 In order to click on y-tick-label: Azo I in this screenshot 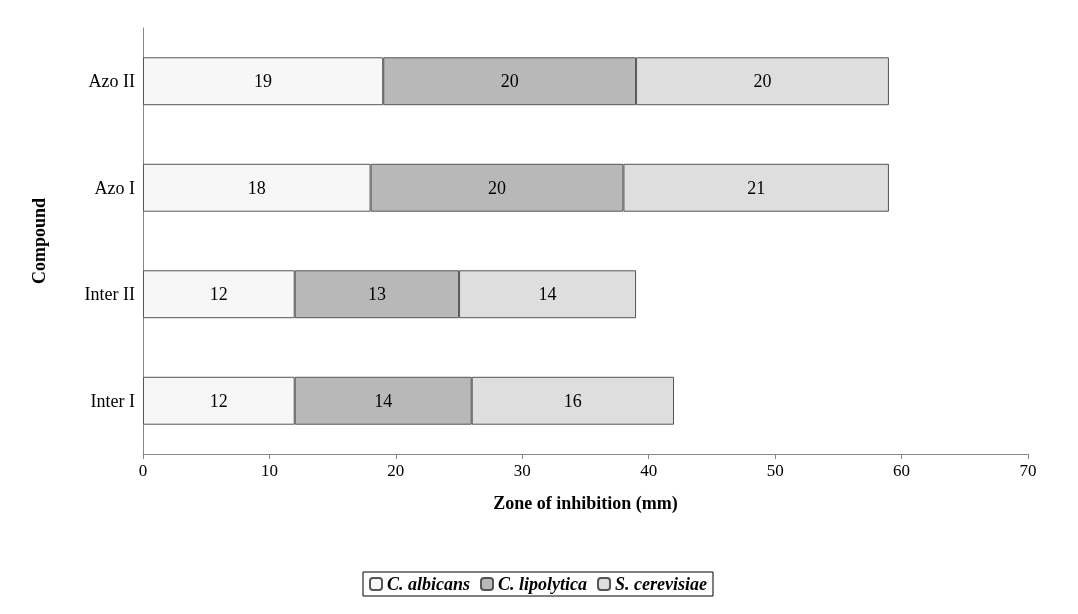, I will do `click(114, 187)`.